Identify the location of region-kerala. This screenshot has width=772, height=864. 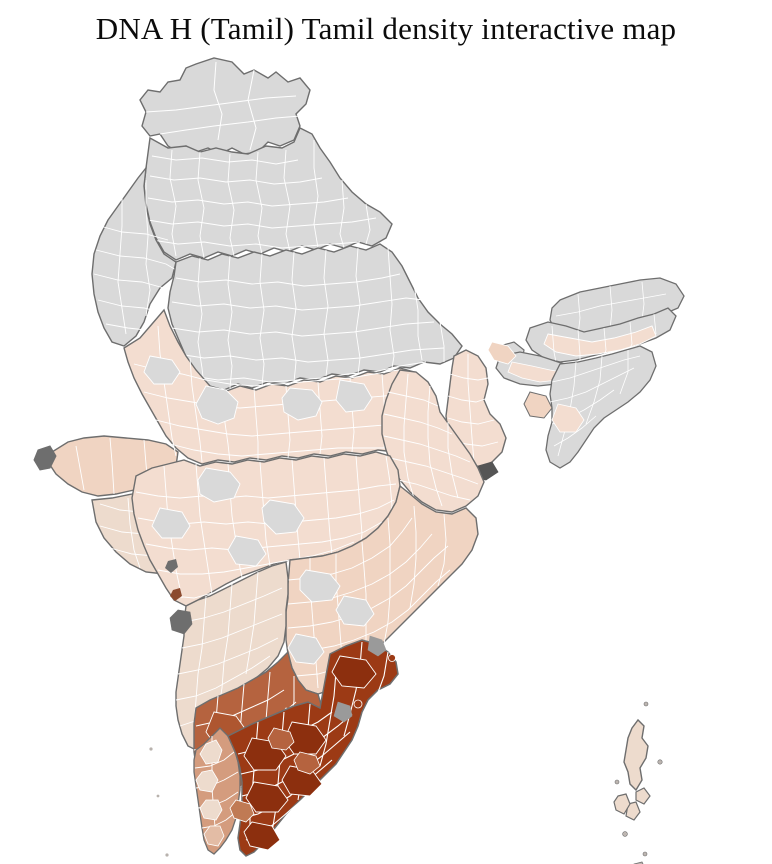
(217, 791).